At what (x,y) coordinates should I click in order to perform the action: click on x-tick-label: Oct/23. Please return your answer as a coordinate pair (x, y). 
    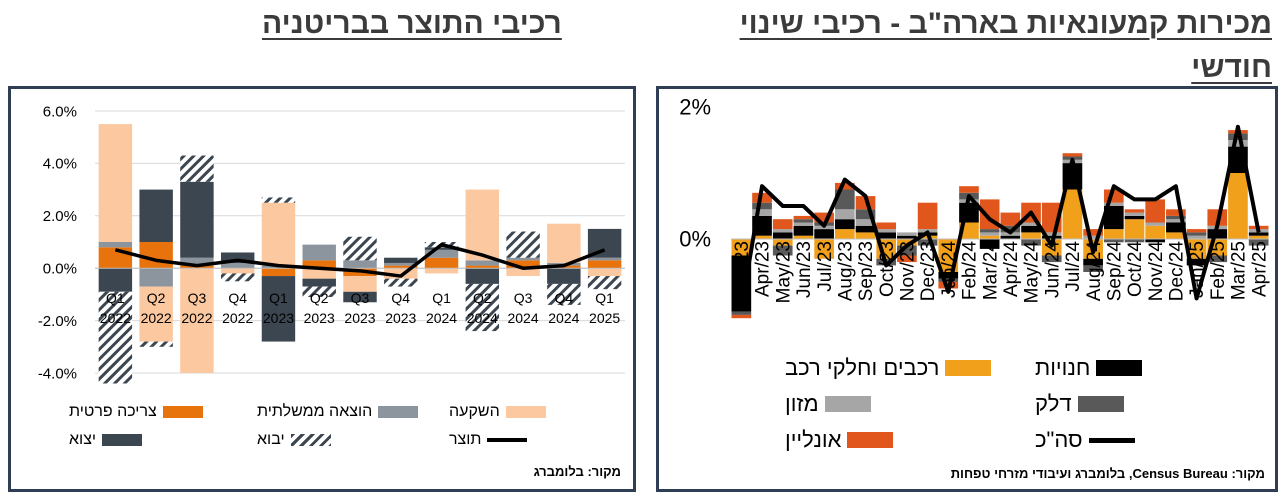
    Looking at the image, I should click on (887, 269).